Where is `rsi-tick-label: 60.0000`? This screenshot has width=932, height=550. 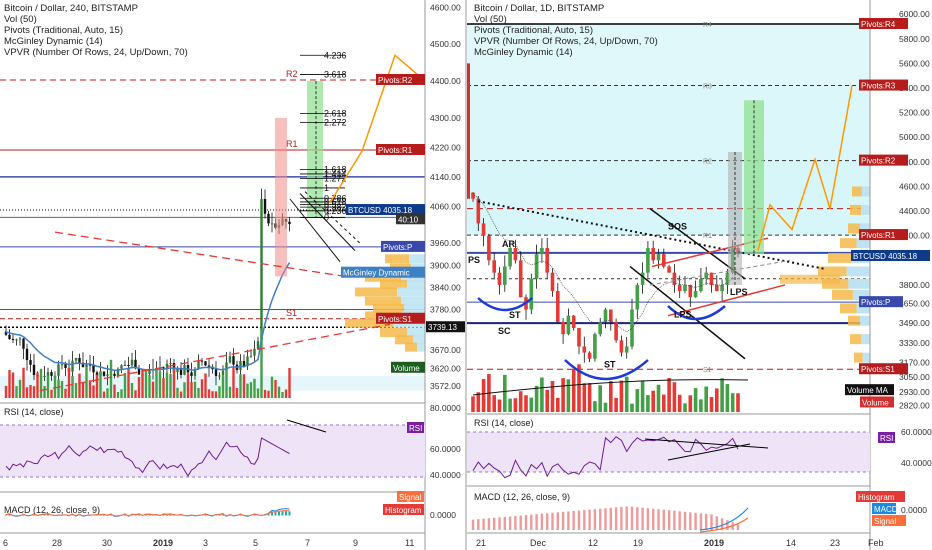 rsi-tick-label: 60.0000 is located at coordinates (916, 432).